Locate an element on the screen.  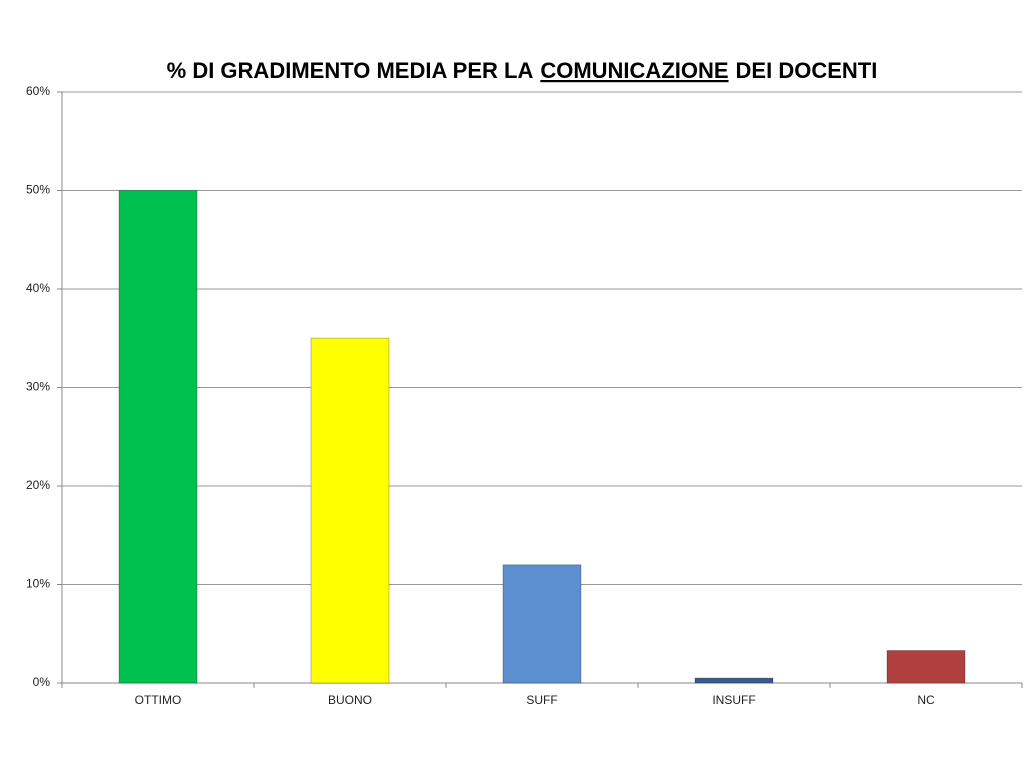
y-tick-label: 60% is located at coordinates (38, 91).